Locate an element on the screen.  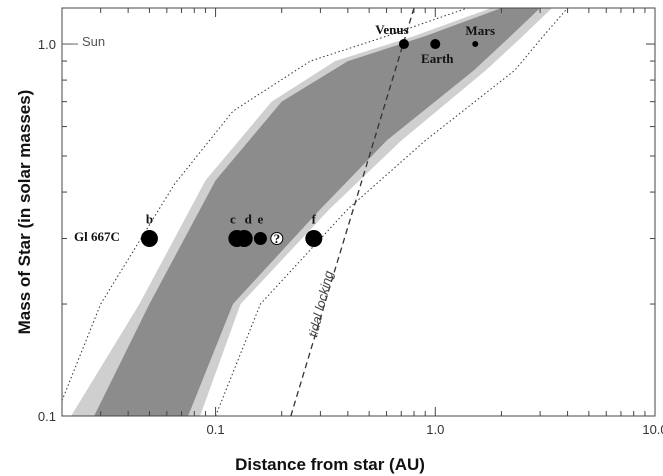
planet-point-e is located at coordinates (260, 239).